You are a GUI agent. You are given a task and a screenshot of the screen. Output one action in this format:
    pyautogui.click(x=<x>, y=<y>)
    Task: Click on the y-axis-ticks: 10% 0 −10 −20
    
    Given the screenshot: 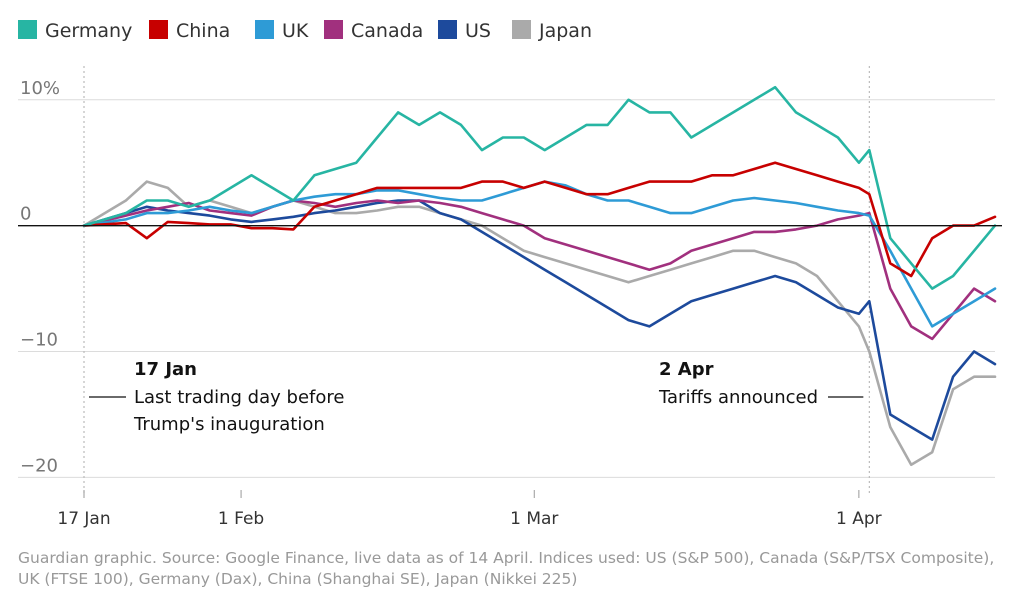 What is the action you would take?
    pyautogui.click(x=40, y=277)
    